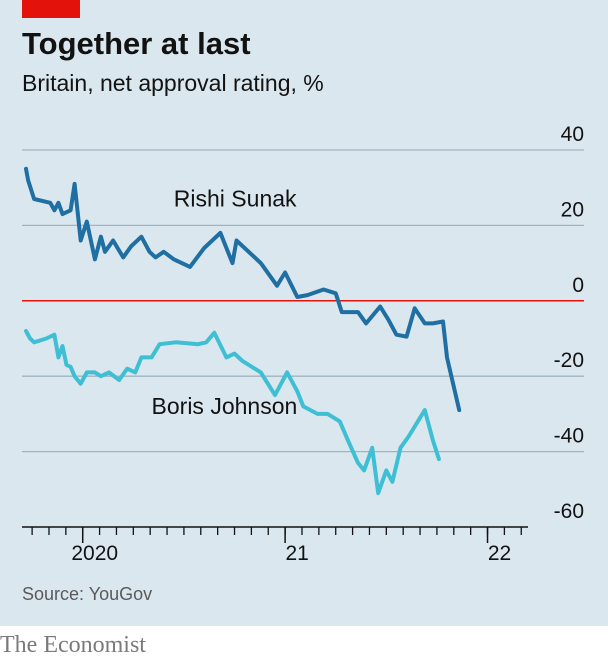 Image resolution: width=608 pixels, height=662 pixels. I want to click on y-tick-label: -60, so click(569, 511).